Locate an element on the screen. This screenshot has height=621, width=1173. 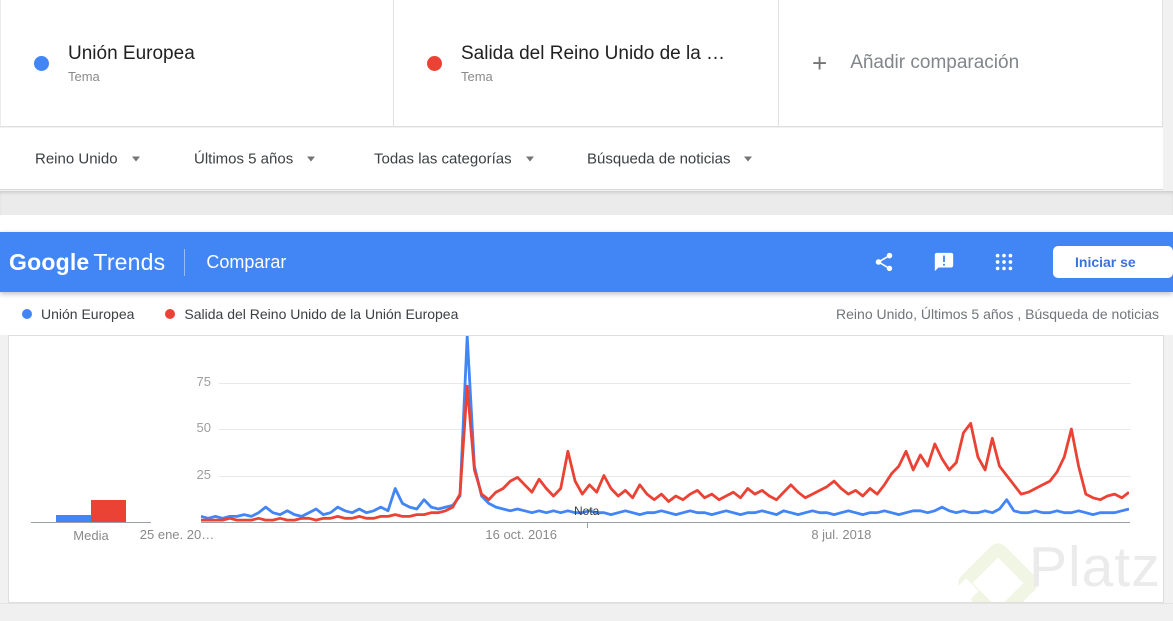
filter-timerange-dropdown: Últimos 5 años is located at coordinates (255, 158).